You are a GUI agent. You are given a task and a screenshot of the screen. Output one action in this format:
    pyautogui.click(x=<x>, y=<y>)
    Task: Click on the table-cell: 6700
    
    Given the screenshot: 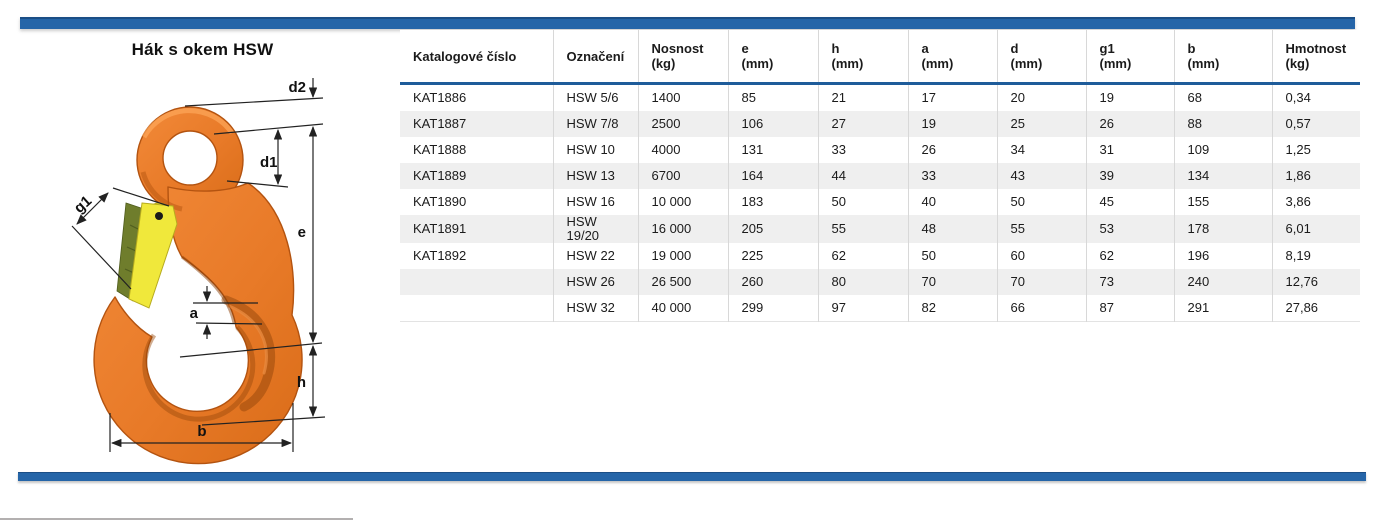 What is the action you would take?
    pyautogui.click(x=682, y=176)
    